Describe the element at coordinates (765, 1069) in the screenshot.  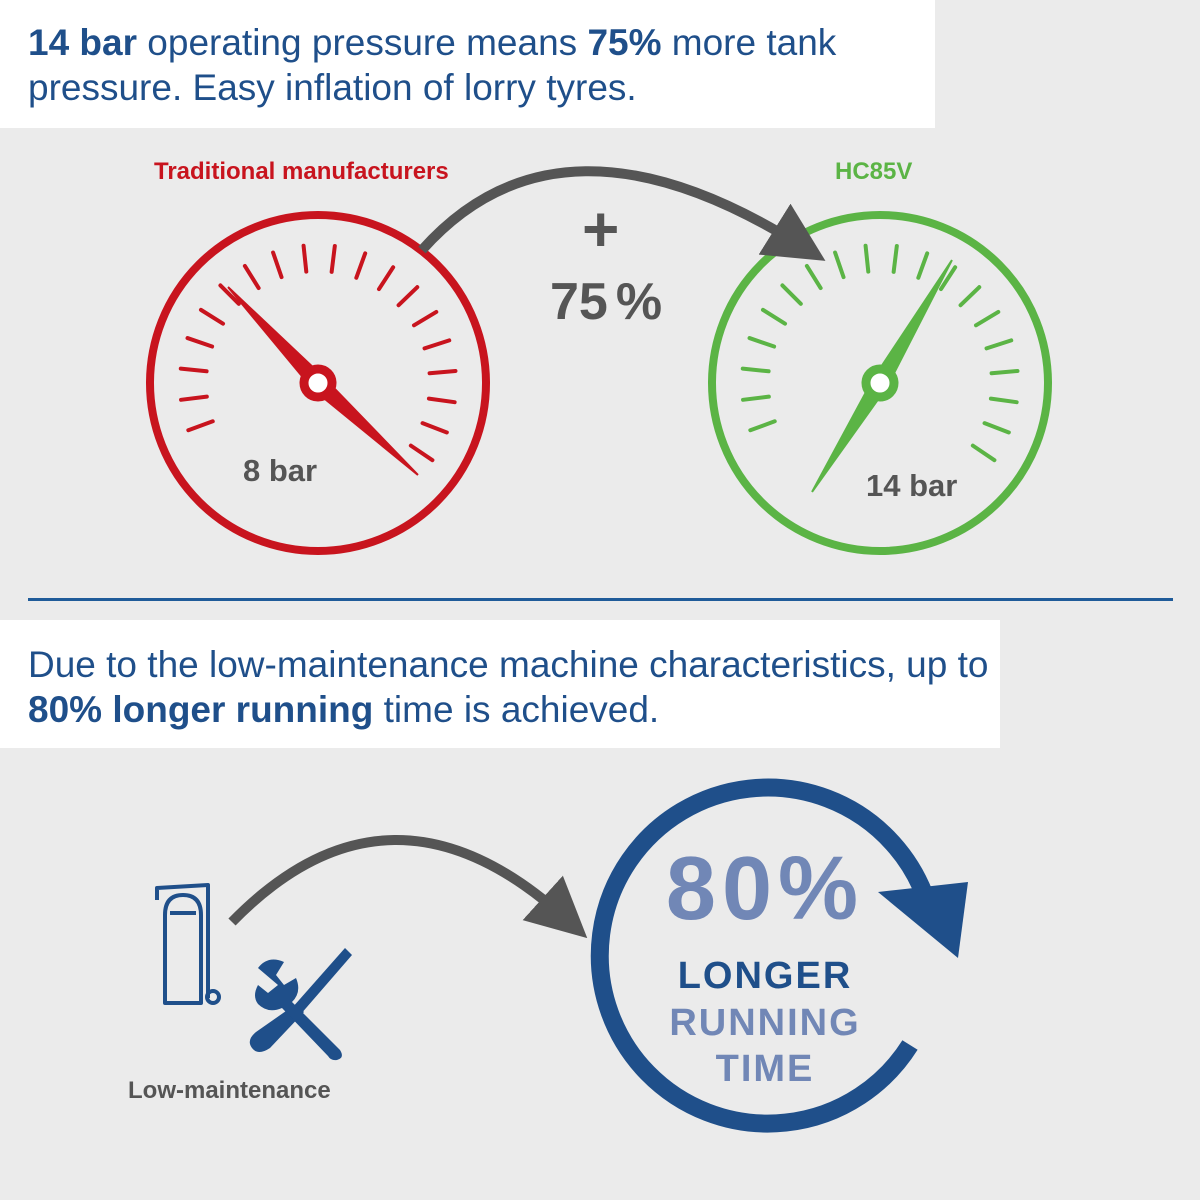
I see `running-time-line3: TIME` at that location.